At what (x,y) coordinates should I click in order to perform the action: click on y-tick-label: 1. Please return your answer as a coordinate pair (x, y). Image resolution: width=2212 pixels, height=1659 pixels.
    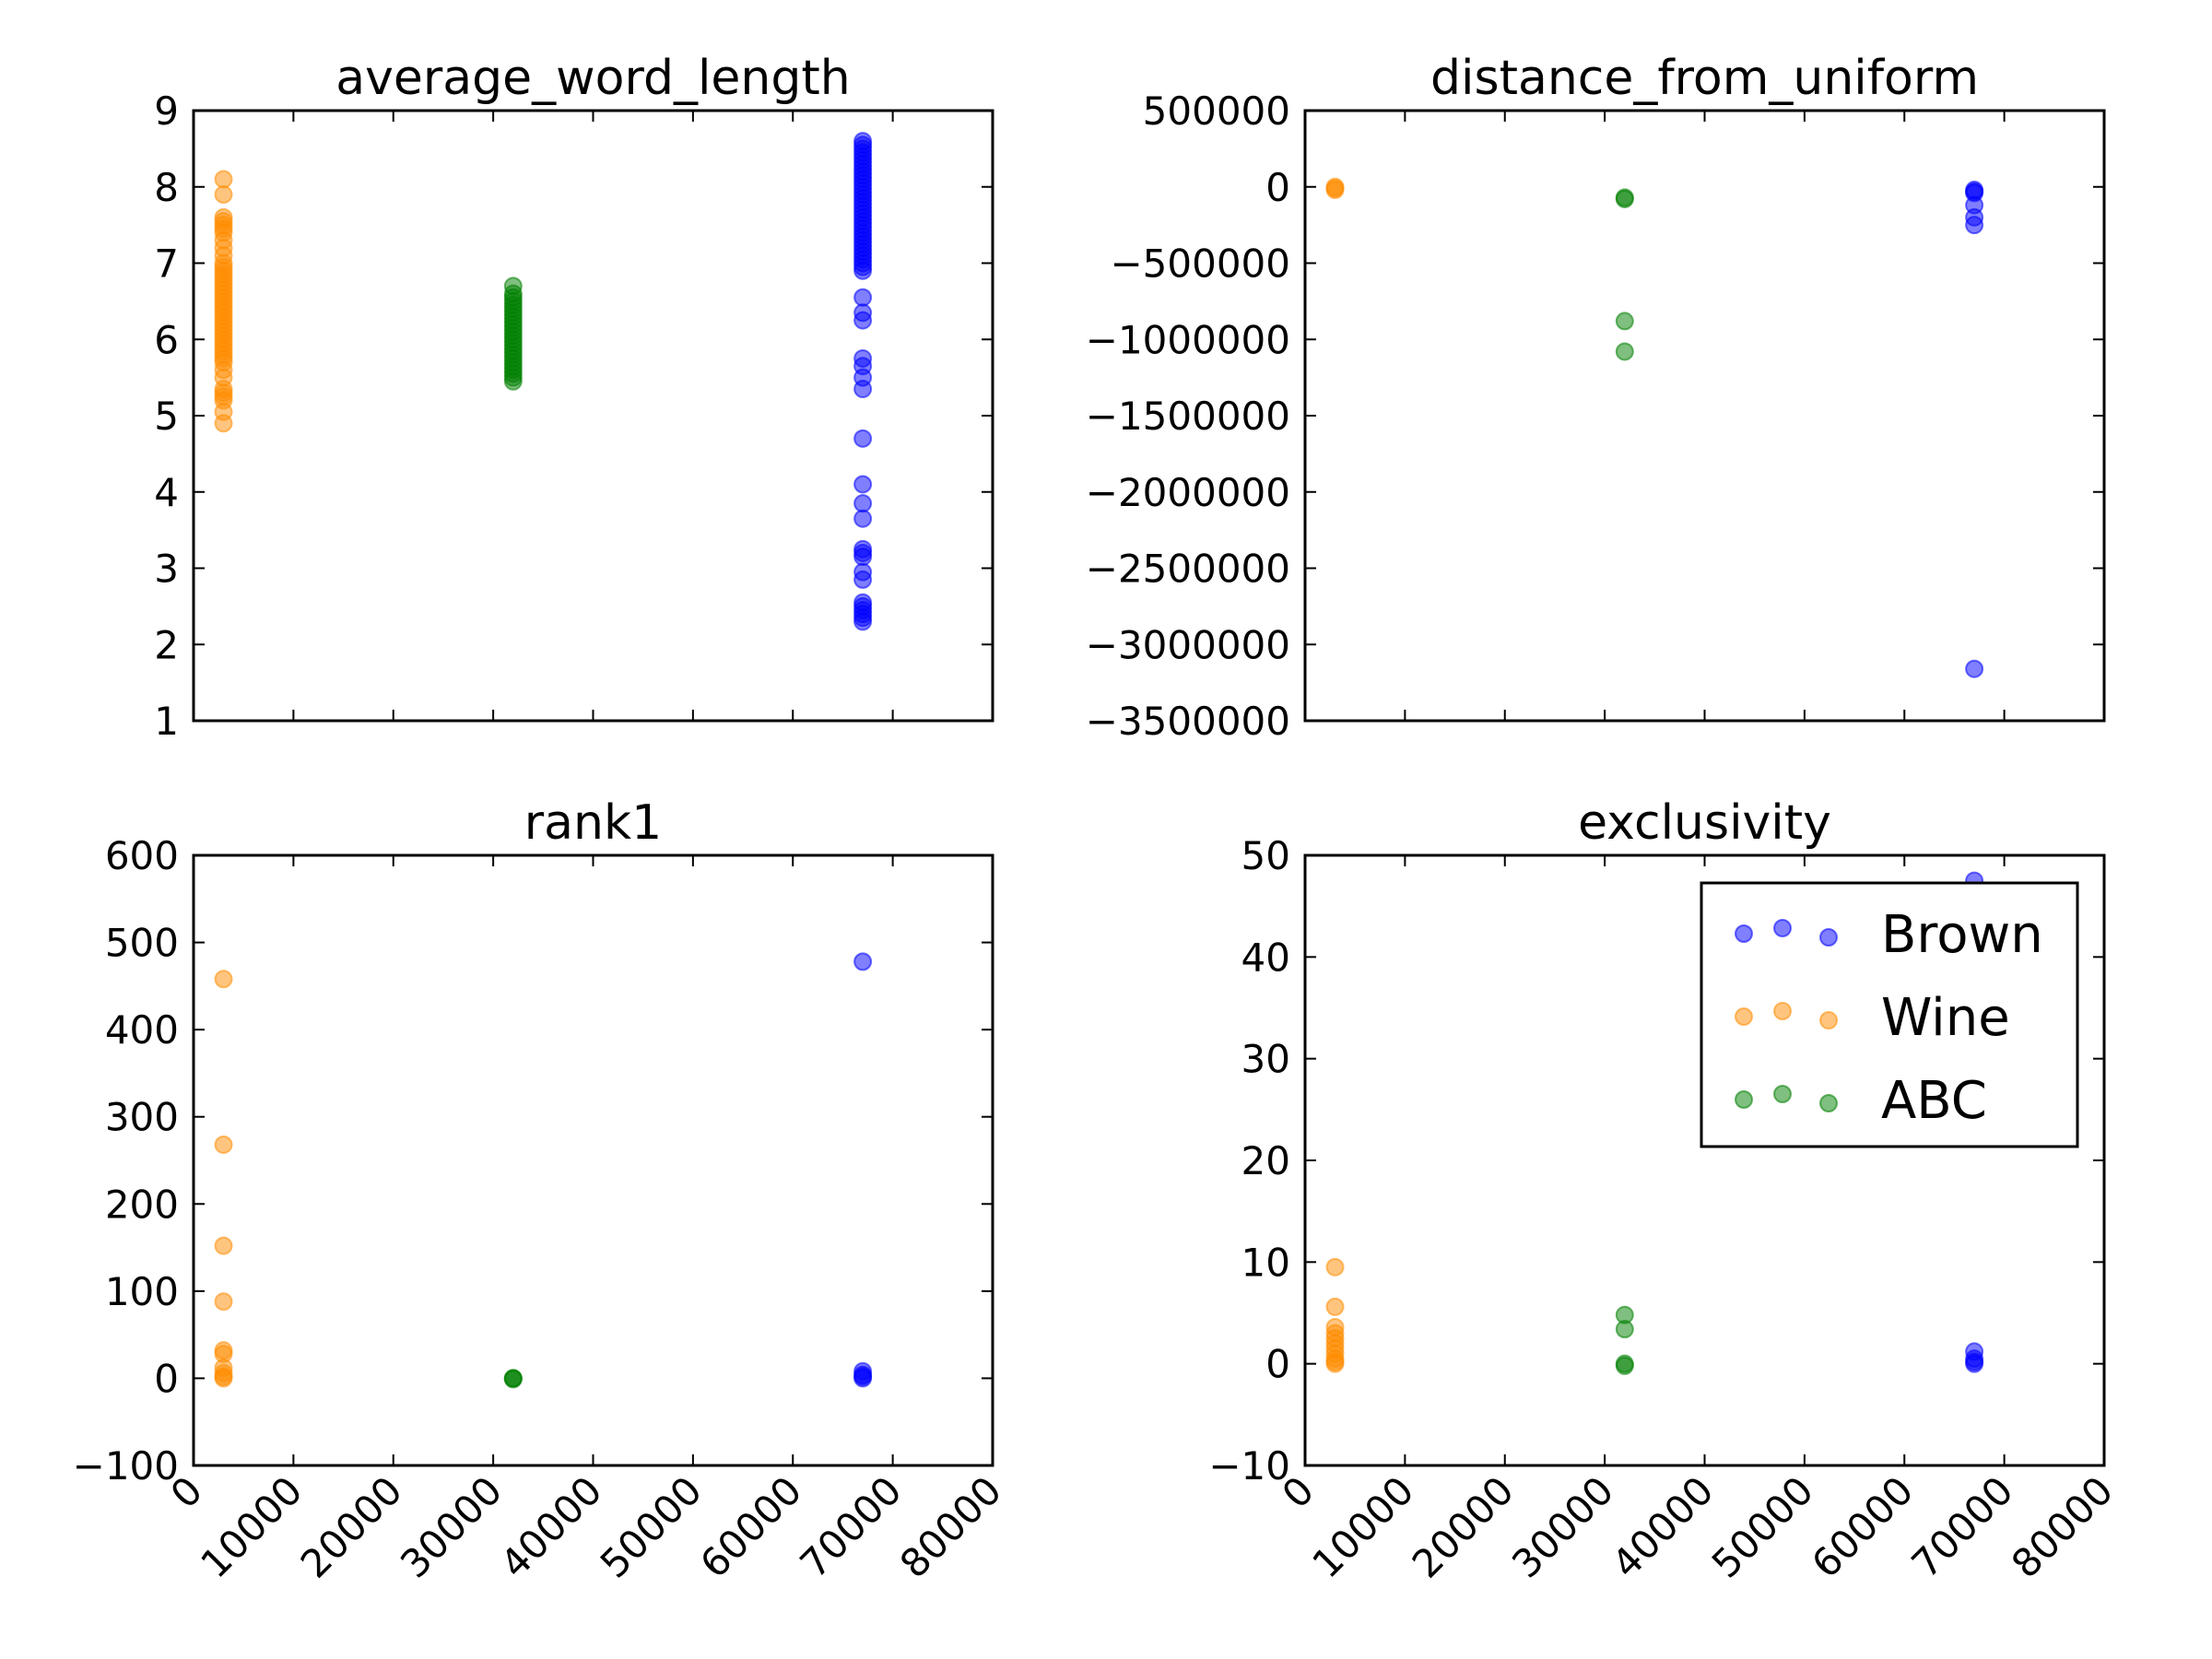
    Looking at the image, I should click on (166, 721).